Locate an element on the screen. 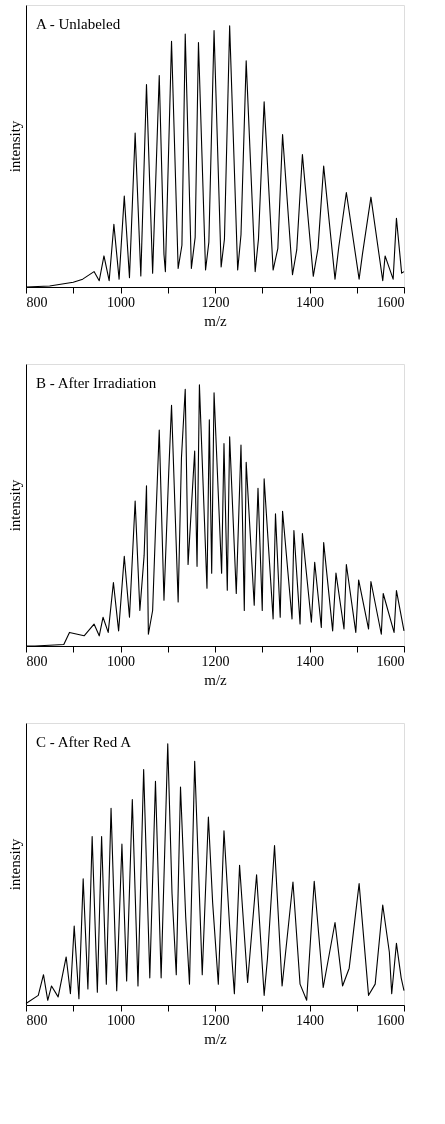  chart-title: B - After Irradiation is located at coordinates (96, 383).